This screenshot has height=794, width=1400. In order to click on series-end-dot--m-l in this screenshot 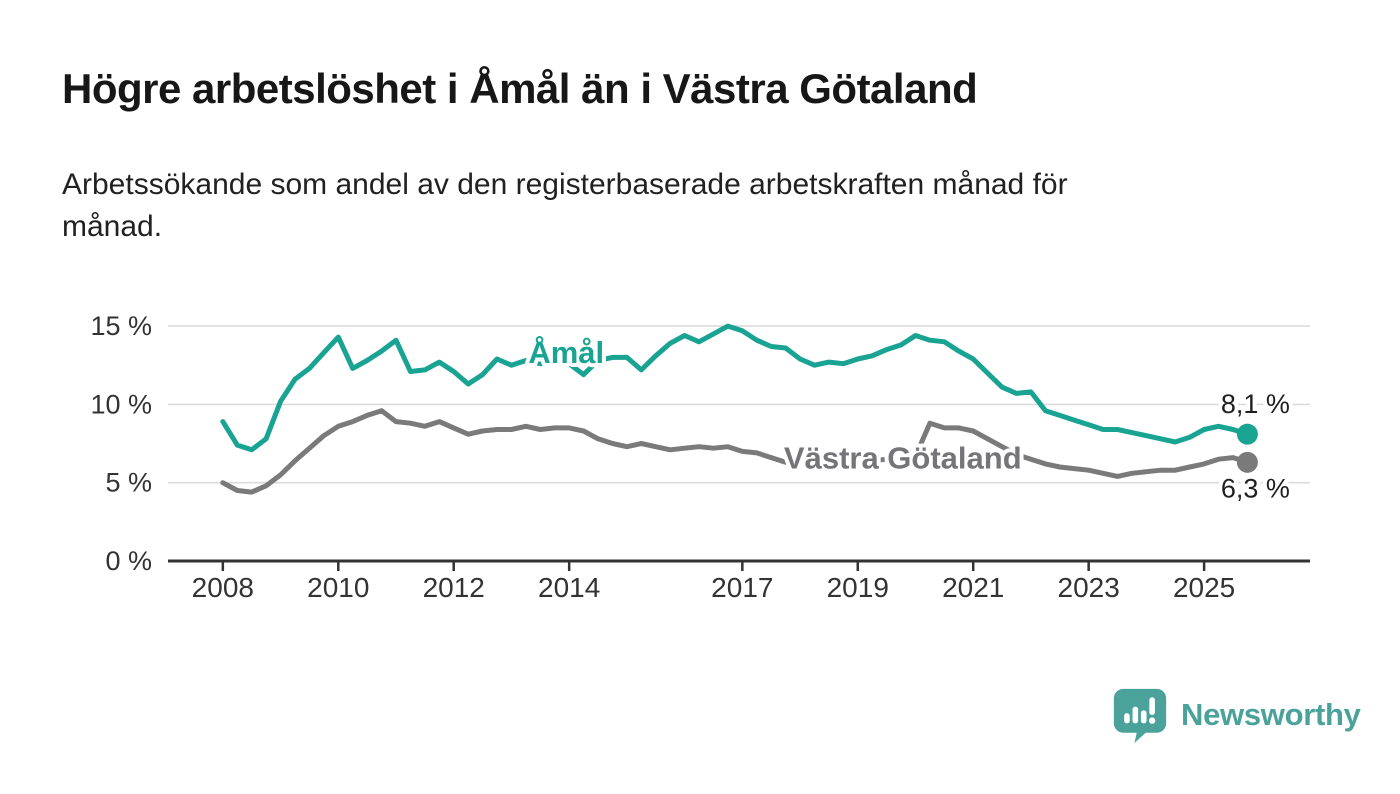, I will do `click(1247, 434)`.